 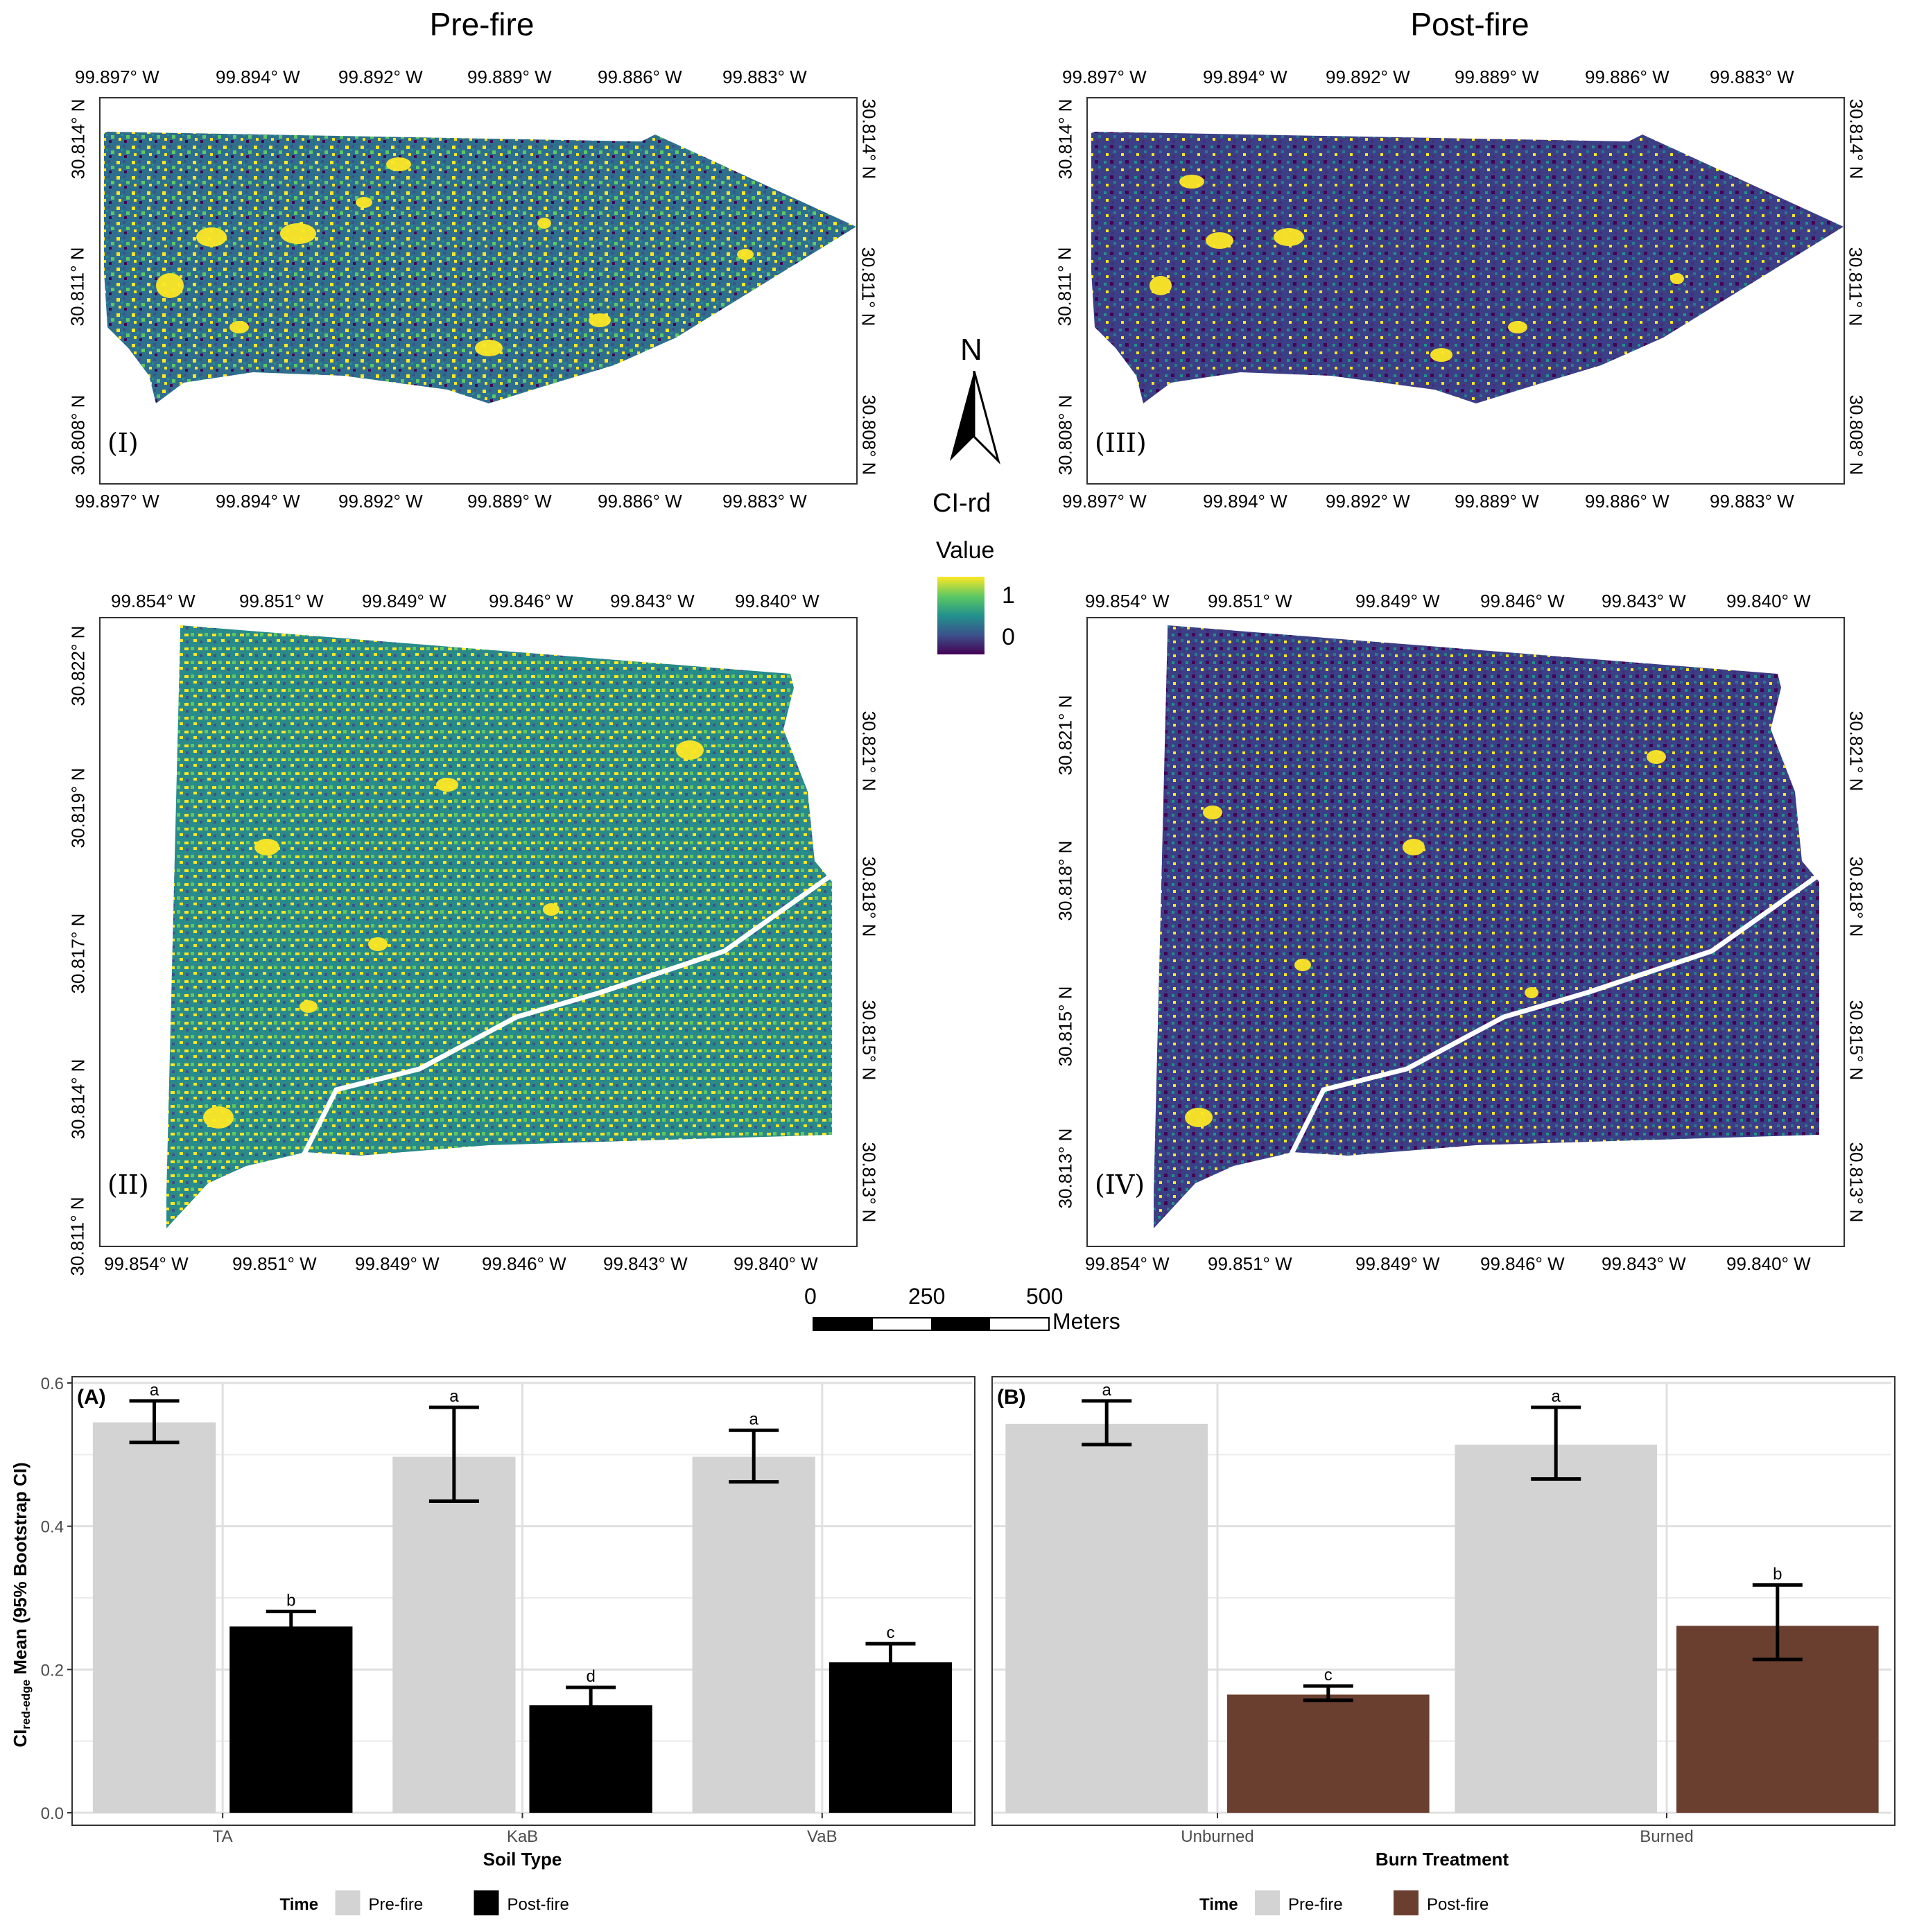 I want to click on bar-post-fire-vab, so click(x=891, y=1737).